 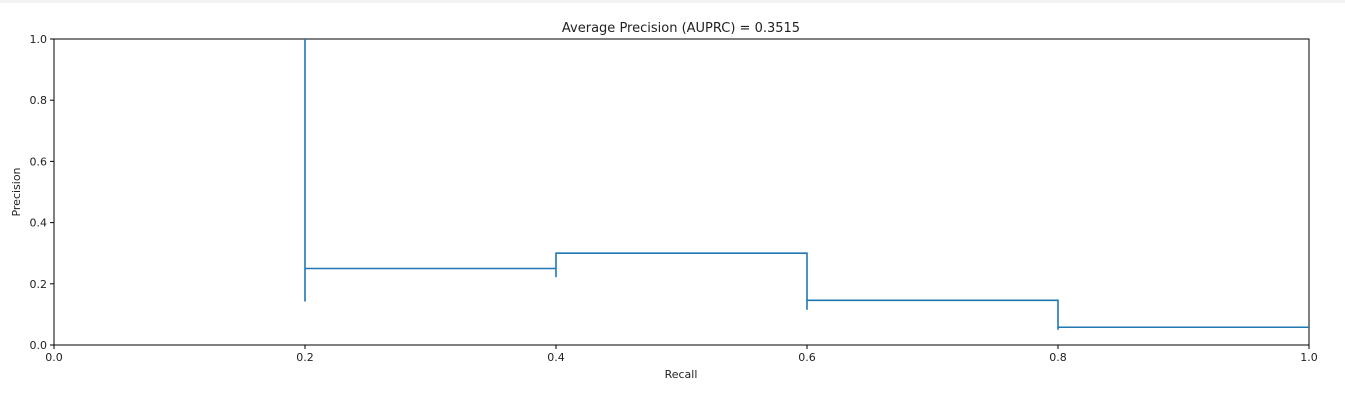 What do you see at coordinates (681, 354) in the screenshot?
I see `x-axis-ticks: 0.0 0.2 0.4 0.6 0.8 1.0` at bounding box center [681, 354].